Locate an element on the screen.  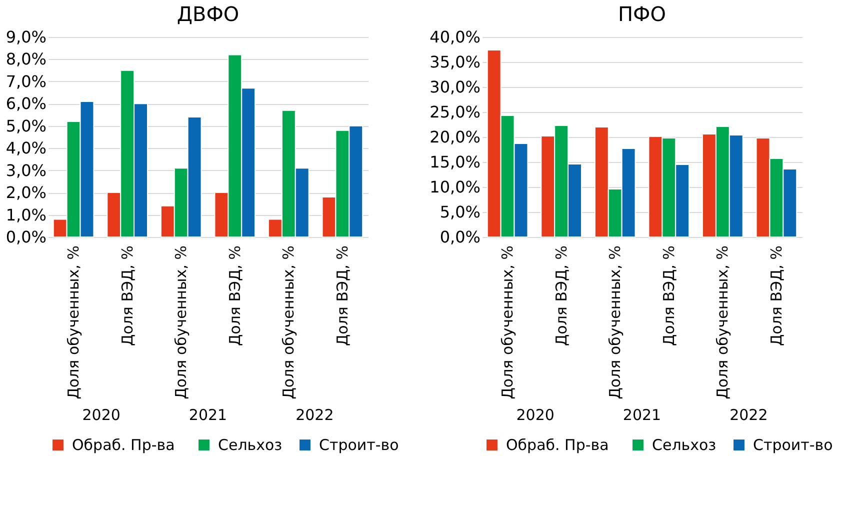
y-tick-label: 9,0% is located at coordinates (26, 37).